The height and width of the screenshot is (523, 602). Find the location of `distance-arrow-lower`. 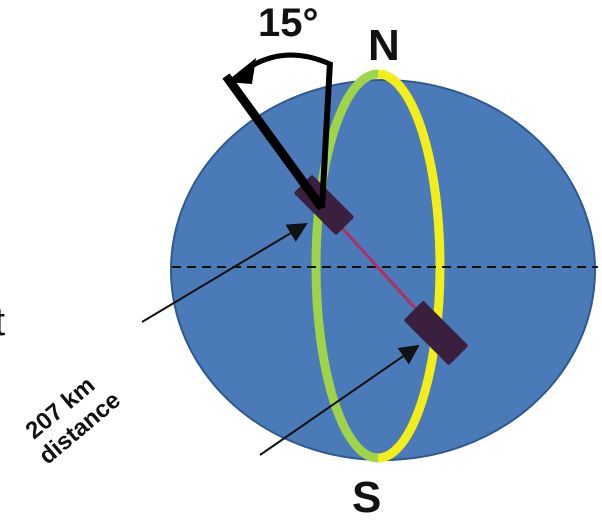

distance-arrow-lower is located at coordinates (339, 400).